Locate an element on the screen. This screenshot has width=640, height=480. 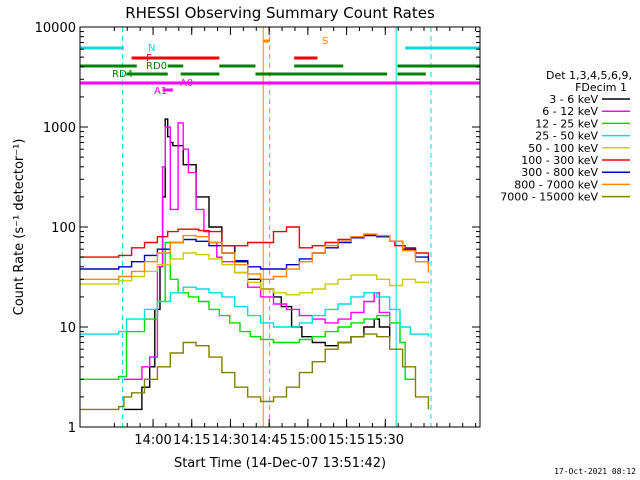
flag-label-night: N is located at coordinates (151, 48).